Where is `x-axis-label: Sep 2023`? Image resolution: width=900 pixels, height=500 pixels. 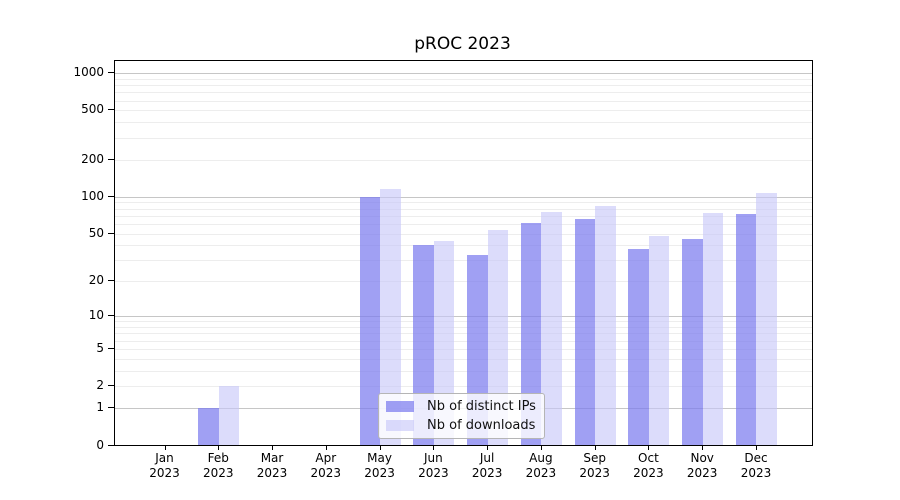 x-axis-label: Sep 2023 is located at coordinates (595, 466).